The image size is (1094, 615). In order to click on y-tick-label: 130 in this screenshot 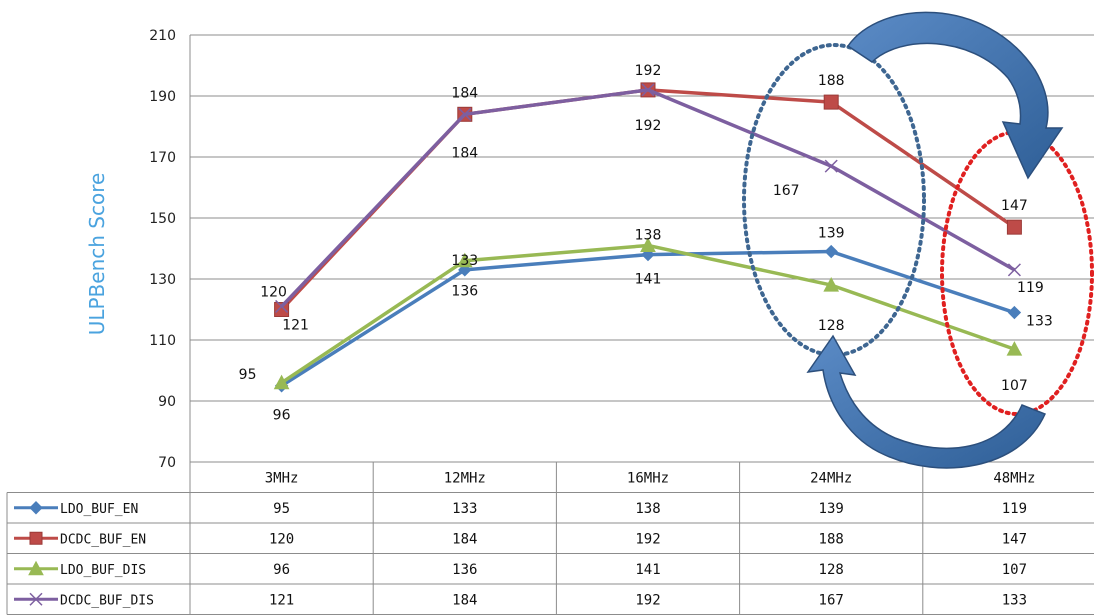, I will do `click(162, 280)`.